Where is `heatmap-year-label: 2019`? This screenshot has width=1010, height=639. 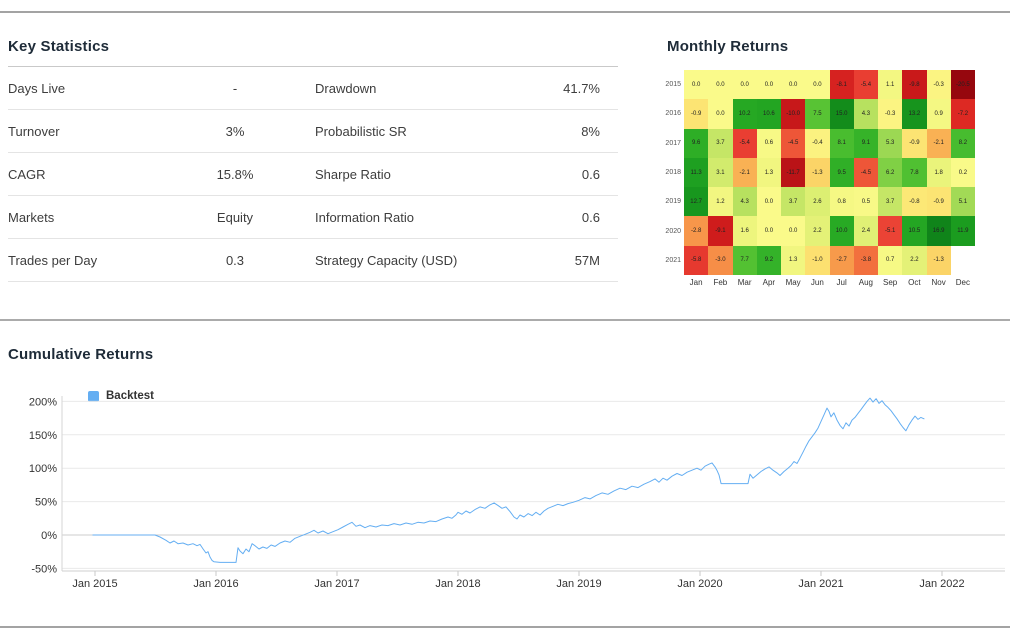 heatmap-year-label: 2019 is located at coordinates (673, 202).